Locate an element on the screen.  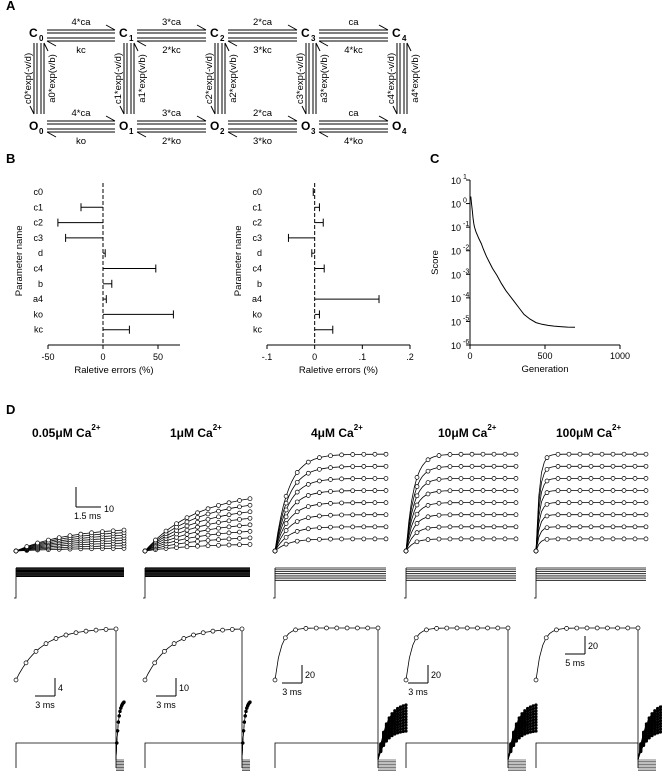
state-c3-sub: 3 is located at coordinates (313, 38).